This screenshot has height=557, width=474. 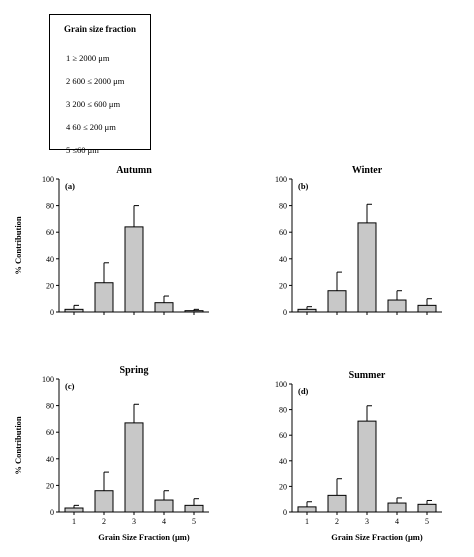 What do you see at coordinates (134, 170) in the screenshot?
I see `panel-title: Autumn` at bounding box center [134, 170].